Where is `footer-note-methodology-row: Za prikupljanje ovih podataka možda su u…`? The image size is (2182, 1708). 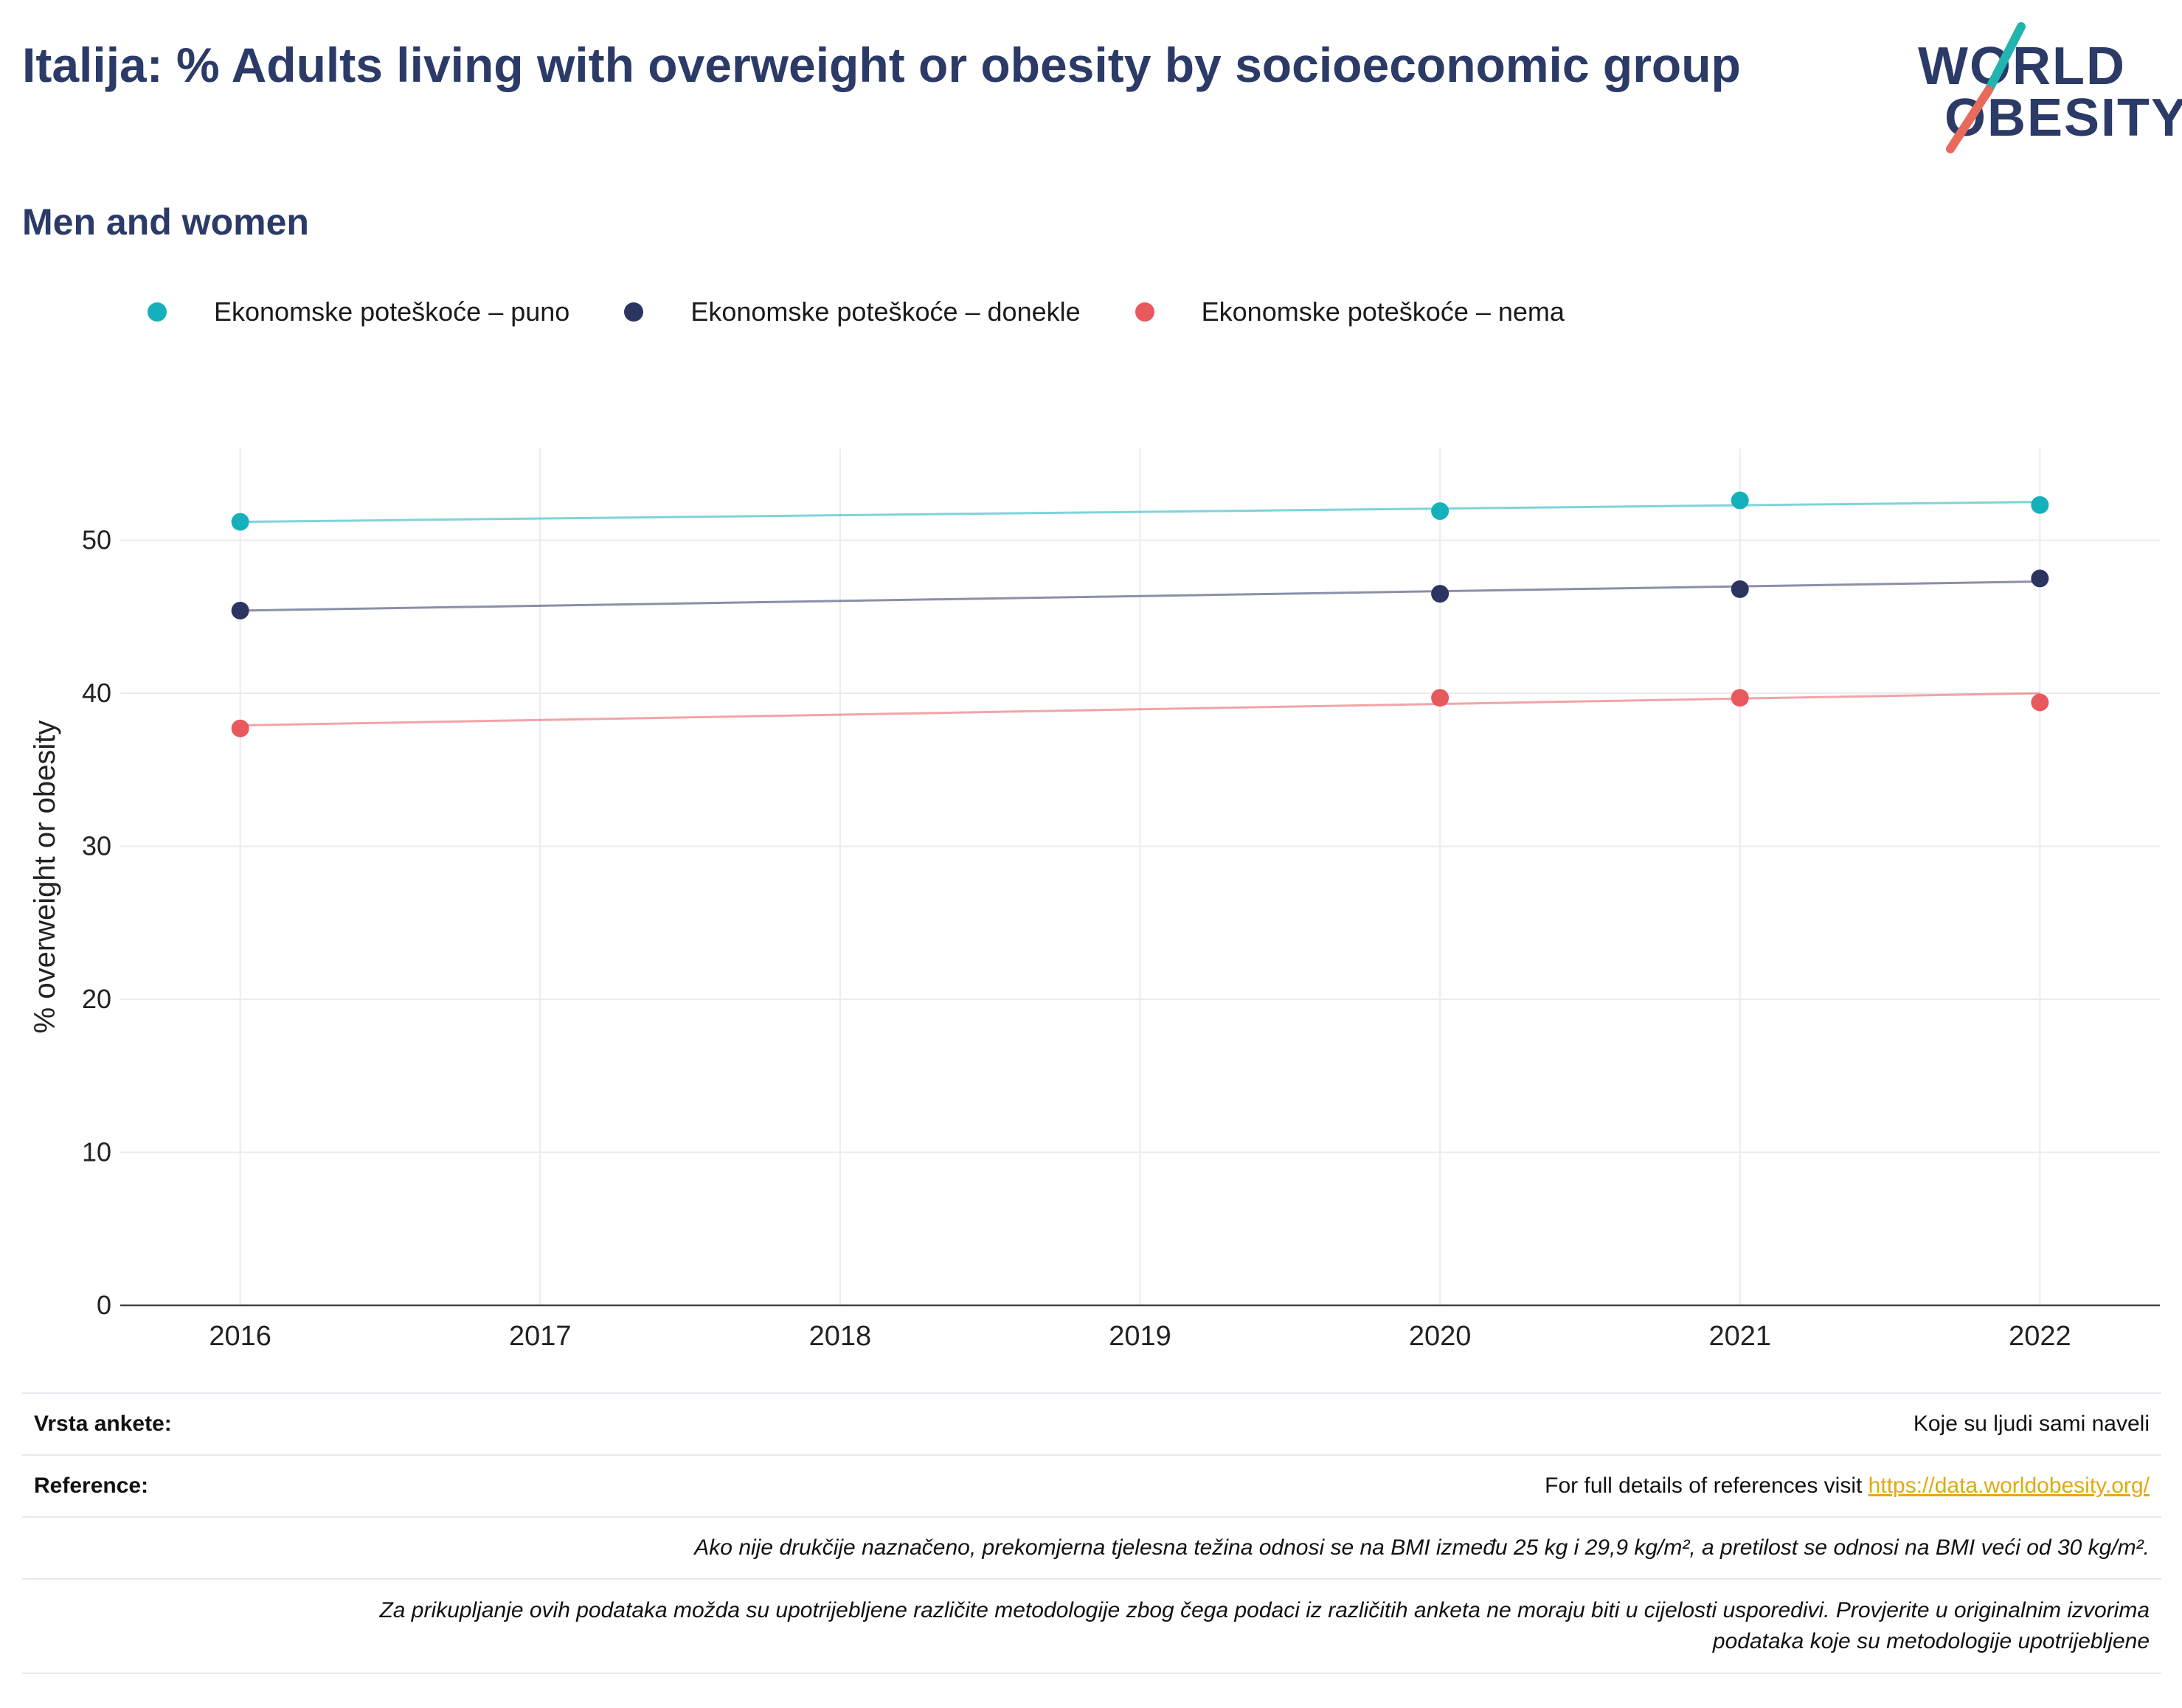 footer-note-methodology-row: Za prikupljanje ovih podataka možda su u… is located at coordinates (1091, 1626).